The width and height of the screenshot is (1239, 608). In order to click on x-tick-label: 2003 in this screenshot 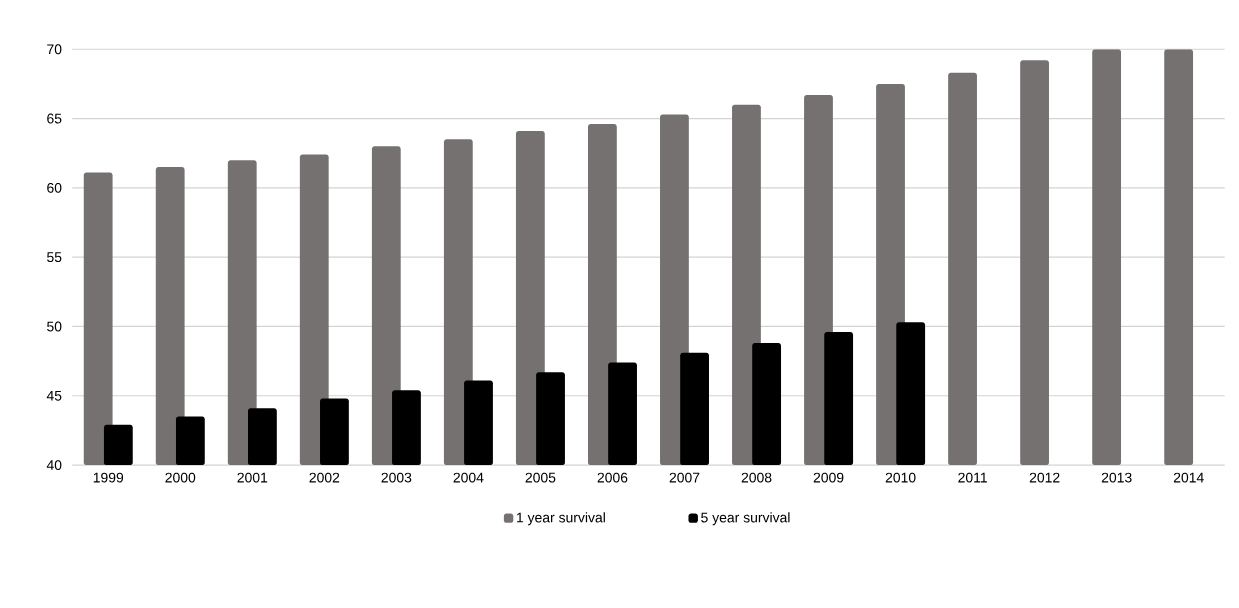, I will do `click(396, 477)`.